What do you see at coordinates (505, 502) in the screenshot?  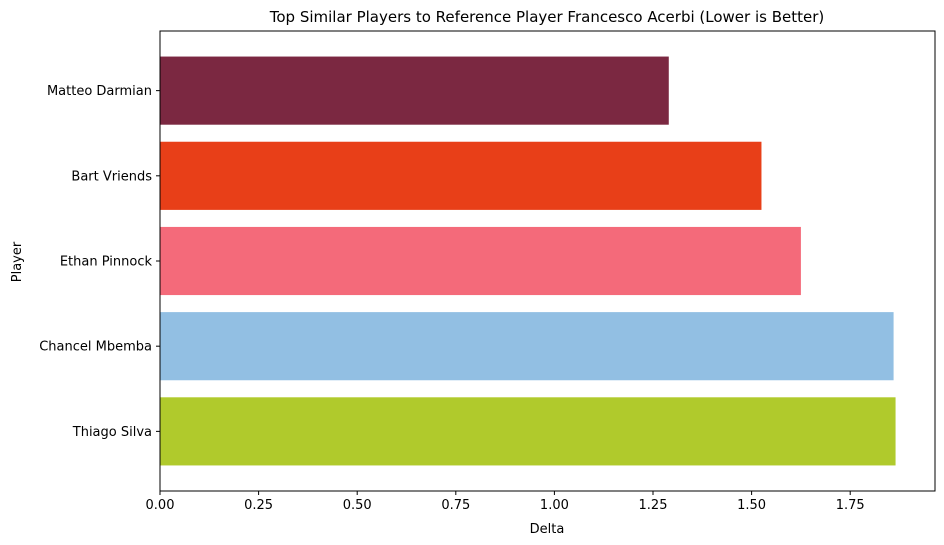 I see `x-axis-ticks: 0.00 0.25 0.50 0.75 1.00 1.25 1.50 1.75` at bounding box center [505, 502].